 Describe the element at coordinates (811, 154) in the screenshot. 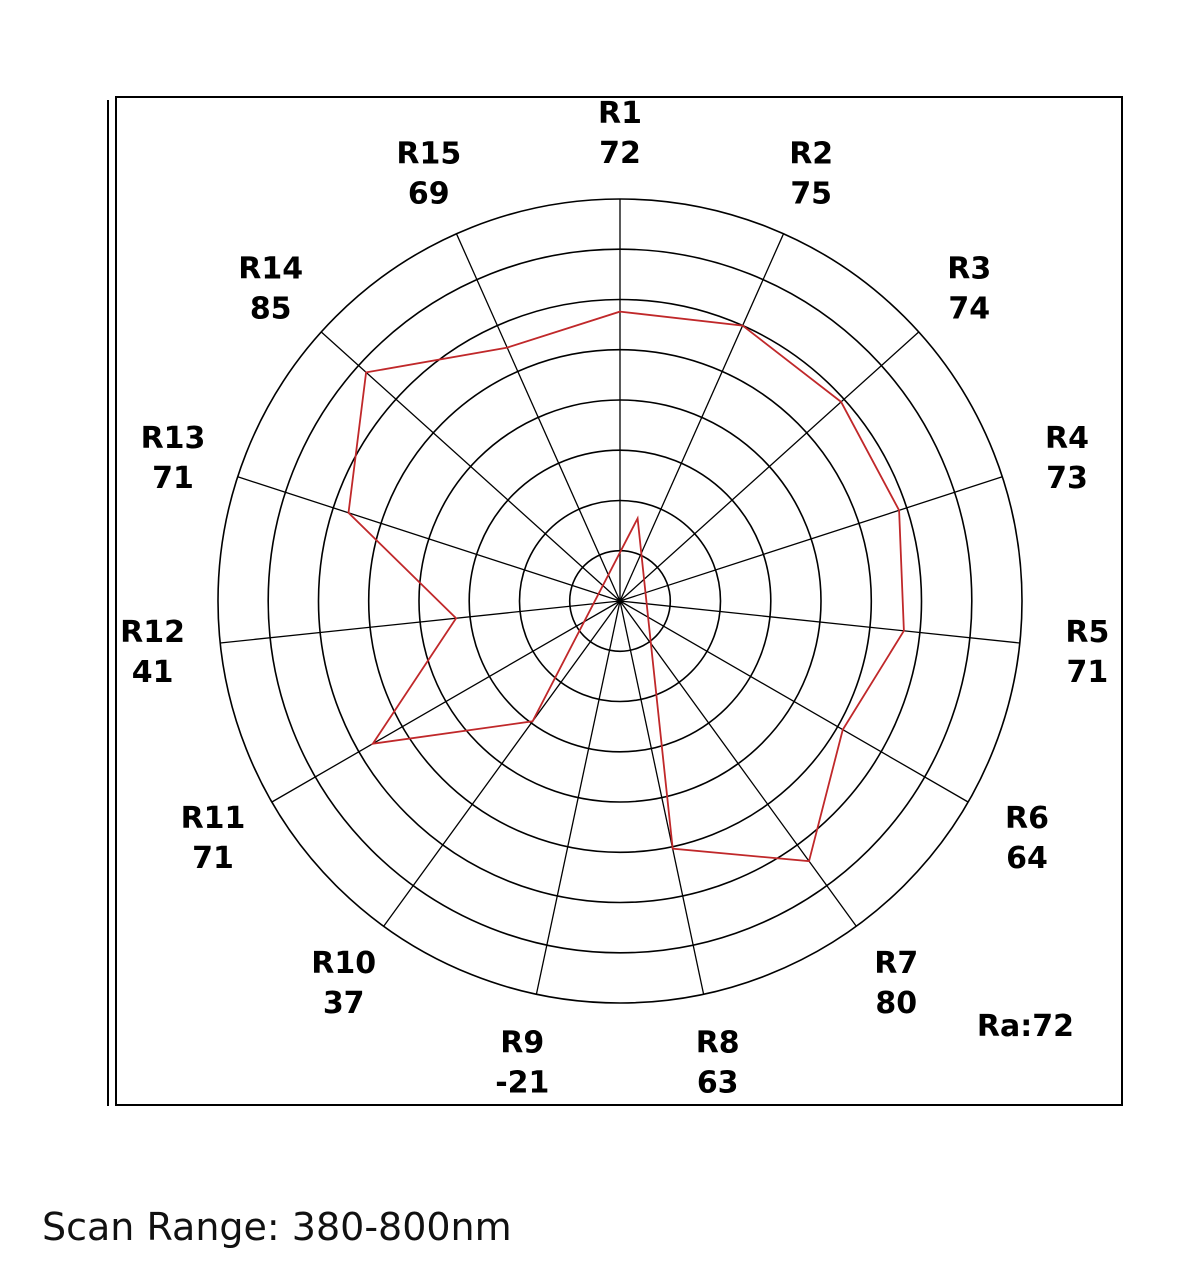

I see `category-label-r2: R2` at that location.